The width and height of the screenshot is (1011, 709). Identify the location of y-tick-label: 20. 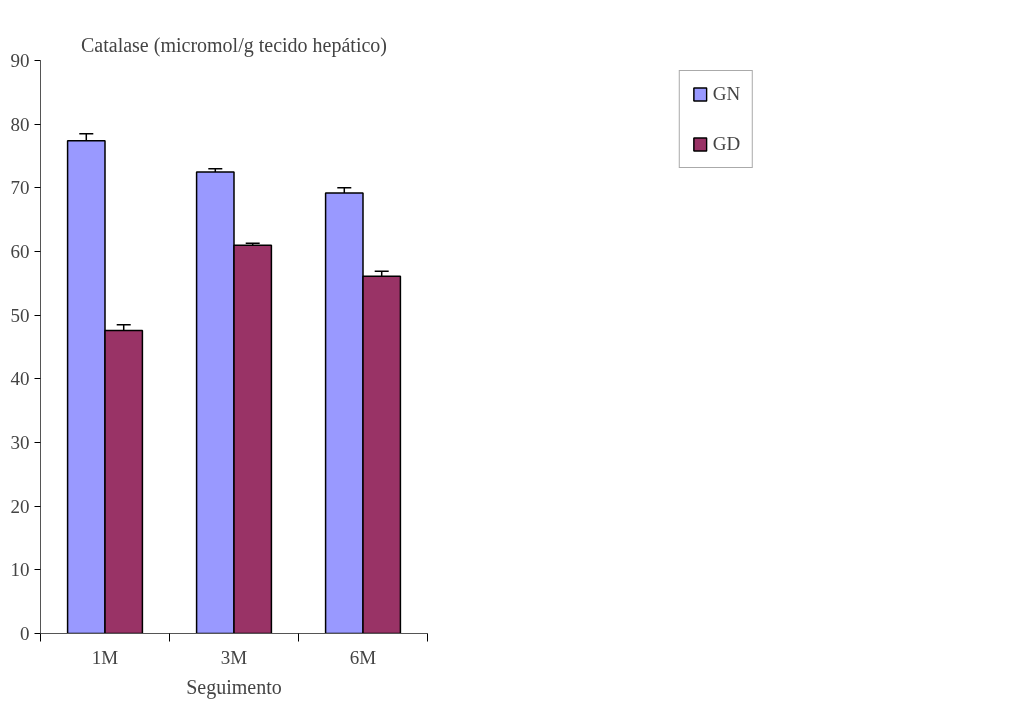
(20, 506).